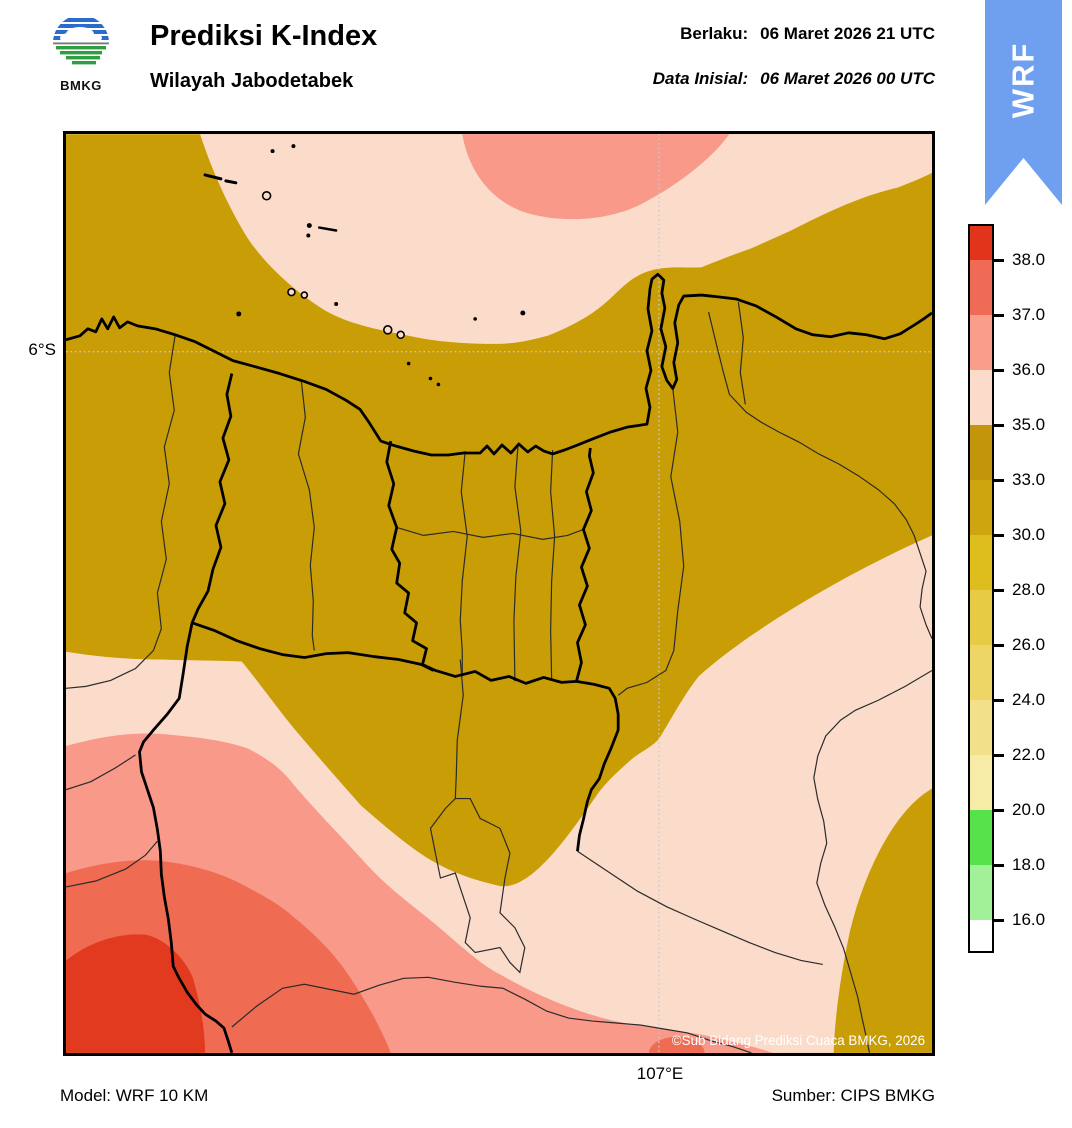 The image size is (1072, 1128). What do you see at coordinates (1029, 314) in the screenshot?
I see `colorbar-tick-label: 37.0` at bounding box center [1029, 314].